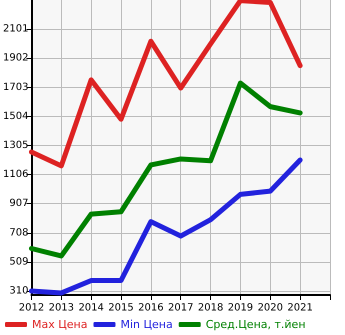 This screenshot has width=345, height=335. Describe the element at coordinates (91, 308) in the screenshot. I see `x-tick-label: 2014` at that location.